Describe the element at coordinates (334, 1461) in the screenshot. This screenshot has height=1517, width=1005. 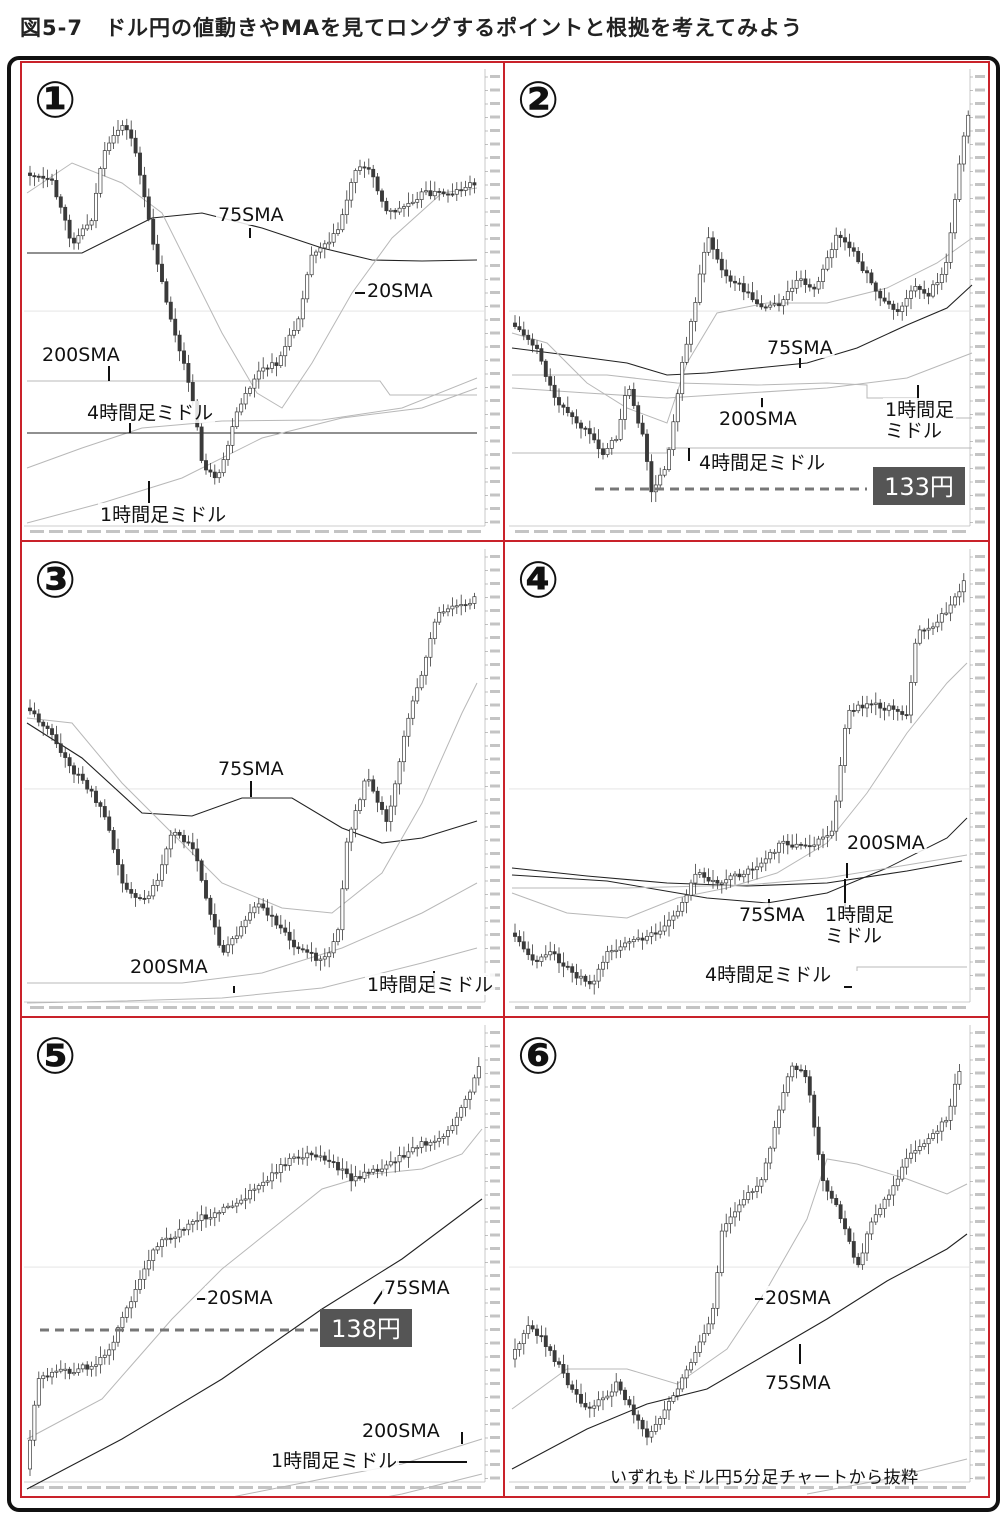
I see `annotation-label: 1時間足ミドル` at that location.